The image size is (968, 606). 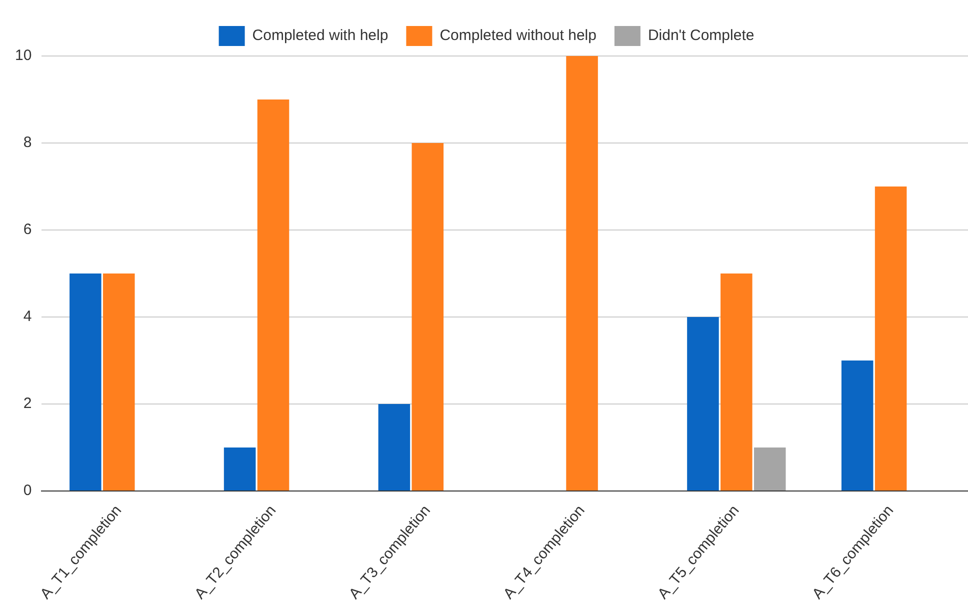 I want to click on legend-label: Completed without help, so click(x=518, y=35).